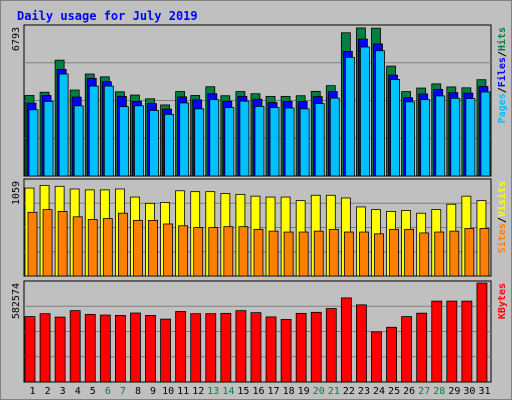 This screenshot has height=400, width=512. Describe the element at coordinates (364, 391) in the screenshot. I see `day-label-23: 23` at that location.